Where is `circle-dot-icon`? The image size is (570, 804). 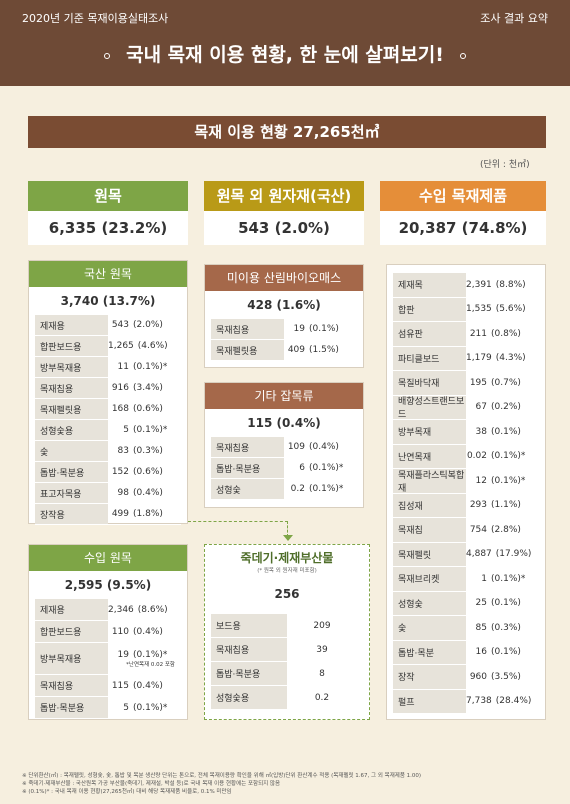 circle-dot-icon is located at coordinates (462, 55).